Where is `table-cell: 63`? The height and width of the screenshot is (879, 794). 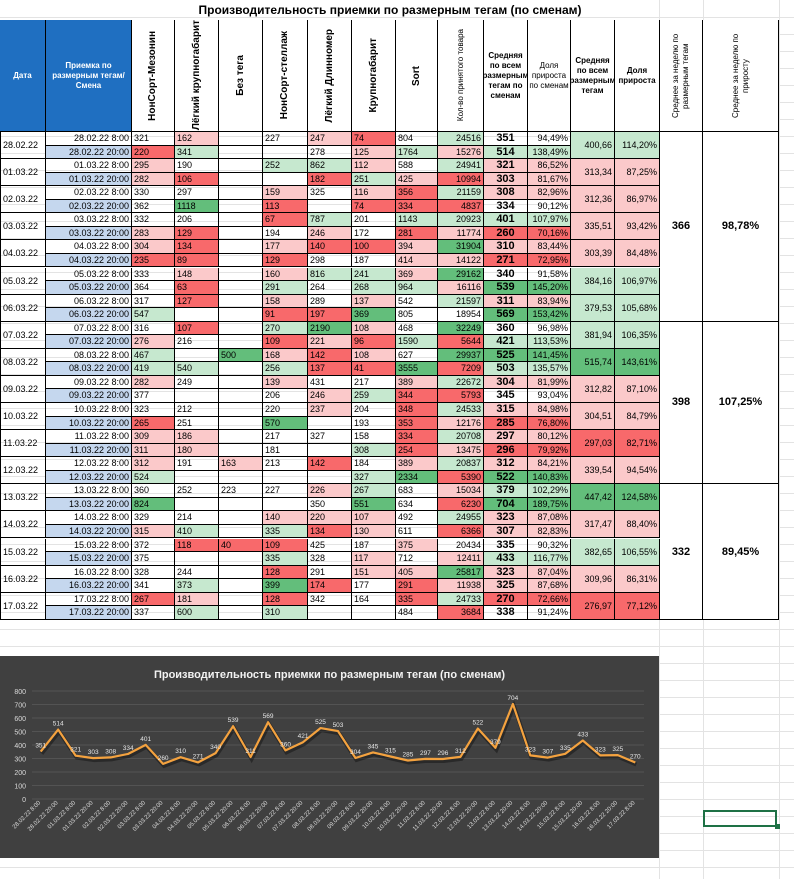 table-cell: 63 is located at coordinates (197, 288).